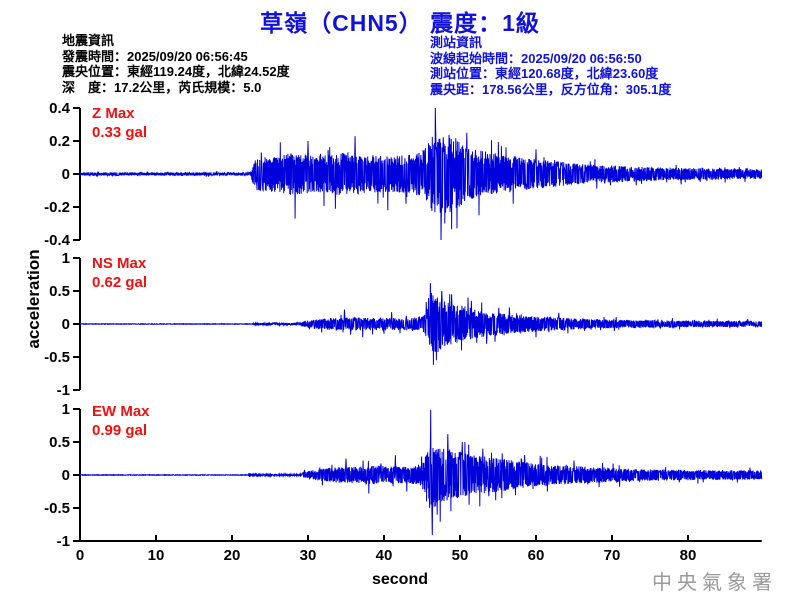 The width and height of the screenshot is (800, 600). What do you see at coordinates (536, 58) in the screenshot?
I see `wave-start-time-line: 波線起始時間：2025/09/20 06:56:50` at bounding box center [536, 58].